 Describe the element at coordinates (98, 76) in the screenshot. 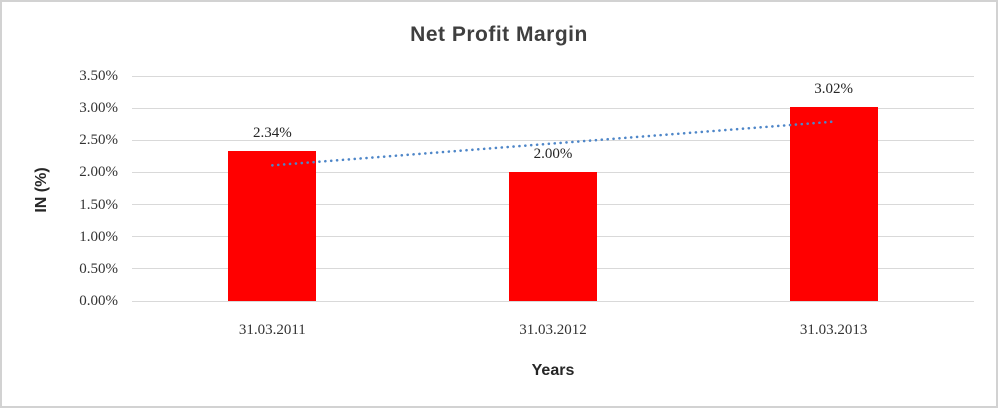

I see `y-tick-label: 3.50%` at that location.